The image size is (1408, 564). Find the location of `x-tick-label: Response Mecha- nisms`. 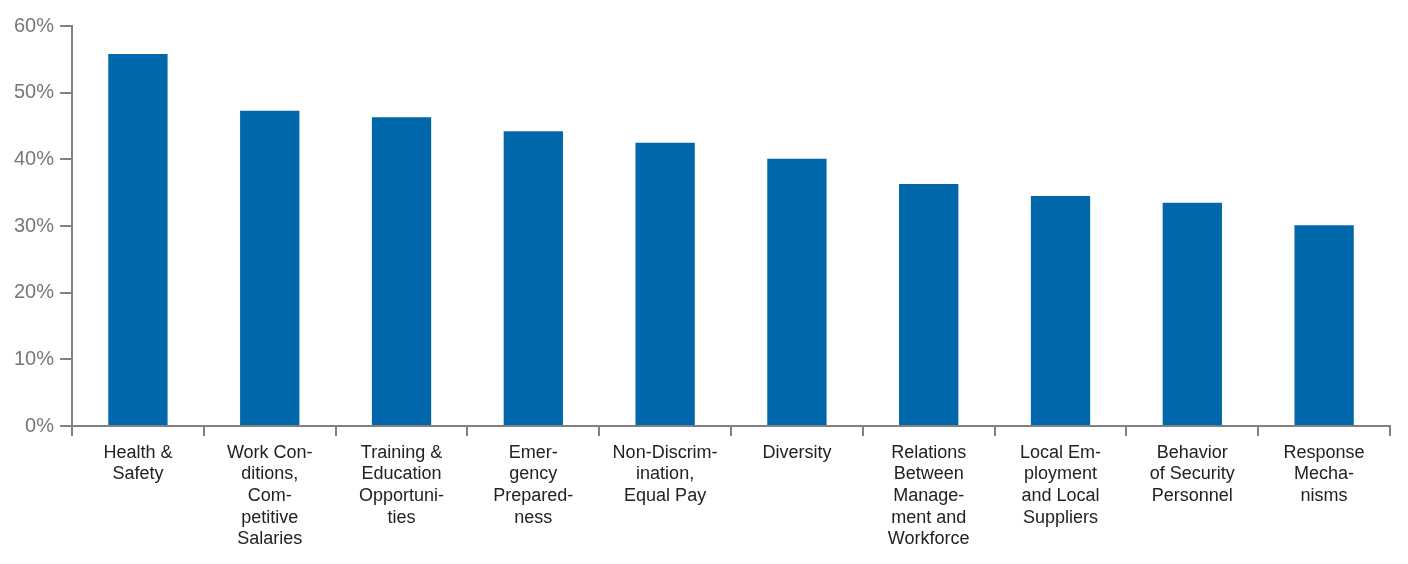

x-tick-label: Response Mecha- nisms is located at coordinates (1324, 473).